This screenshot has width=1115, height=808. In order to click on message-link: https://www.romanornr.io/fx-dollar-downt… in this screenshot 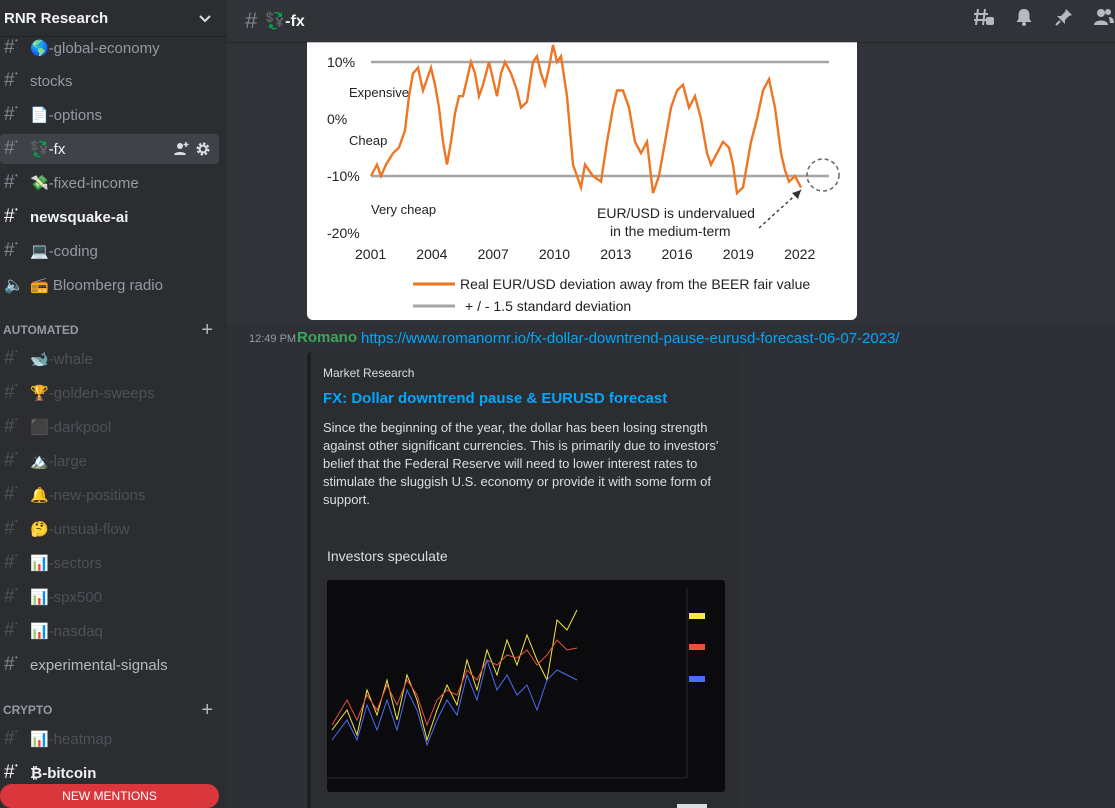, I will do `click(630, 338)`.